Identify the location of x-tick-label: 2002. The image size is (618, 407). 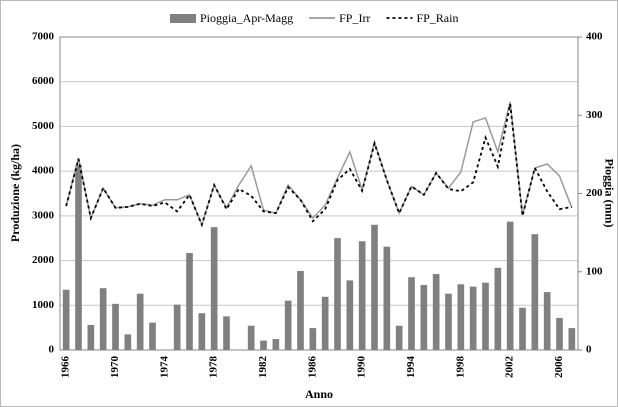
(510, 367).